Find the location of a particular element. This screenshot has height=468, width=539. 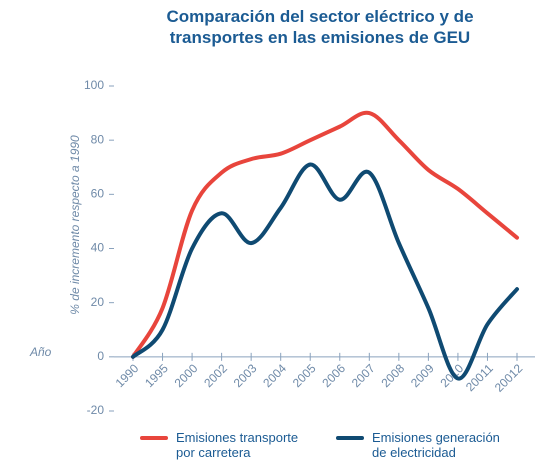

legend-item: Emisiones transporte por carretera is located at coordinates (228, 445).